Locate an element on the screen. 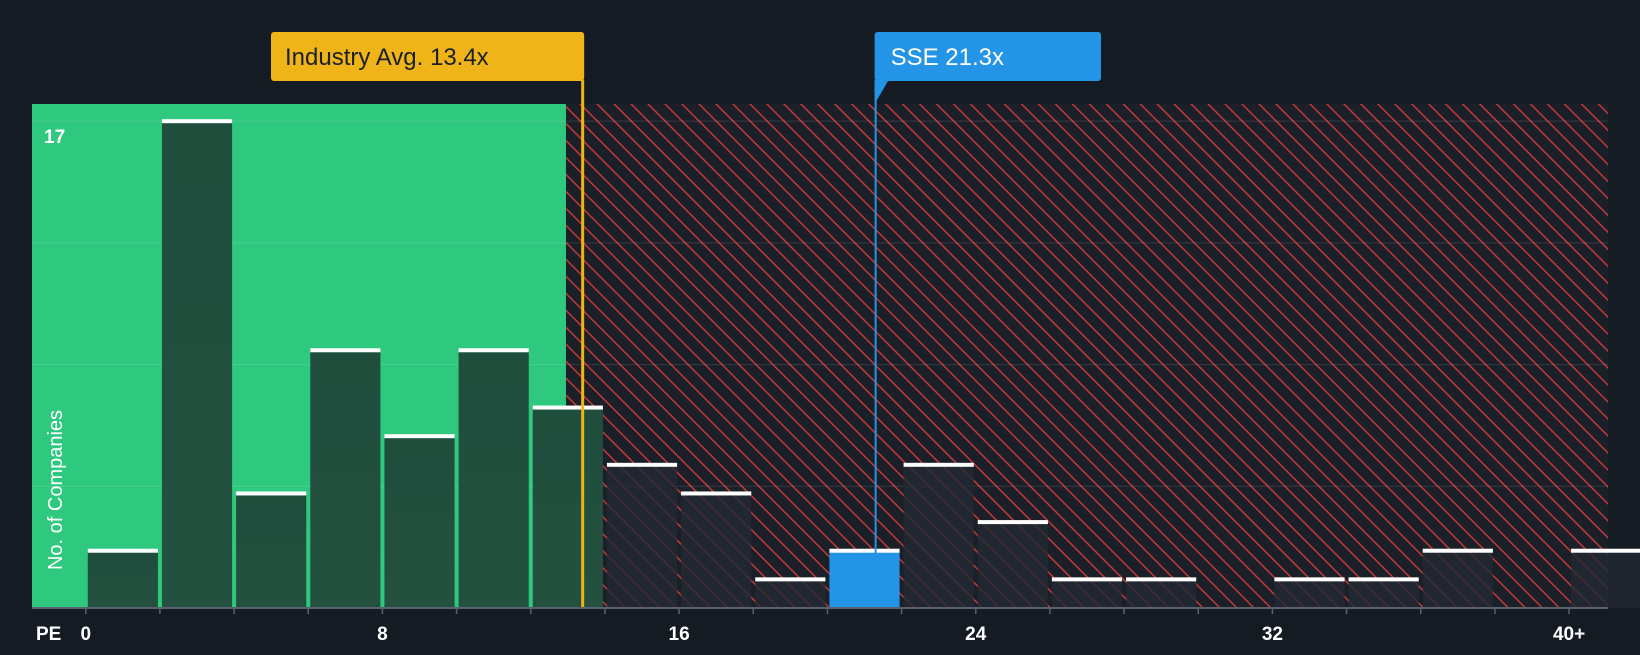  company-pe-label: SSE 21.3x is located at coordinates (947, 57).